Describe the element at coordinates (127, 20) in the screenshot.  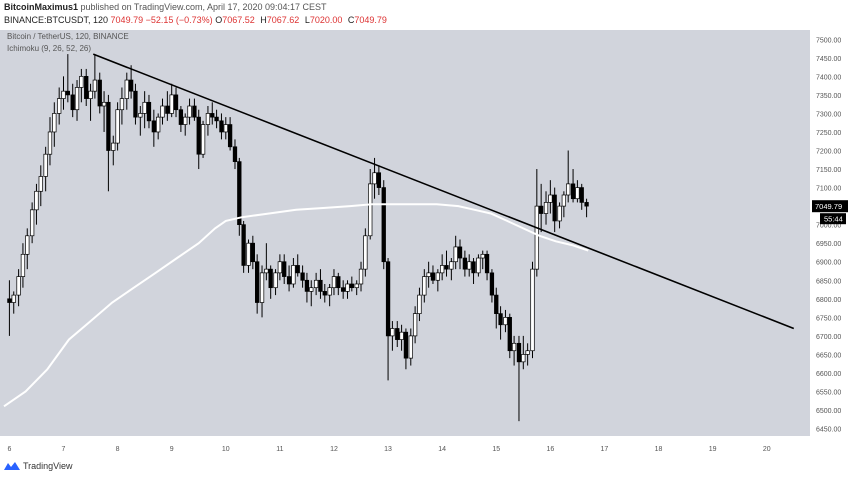
I see `last-price: 7049.79` at that location.